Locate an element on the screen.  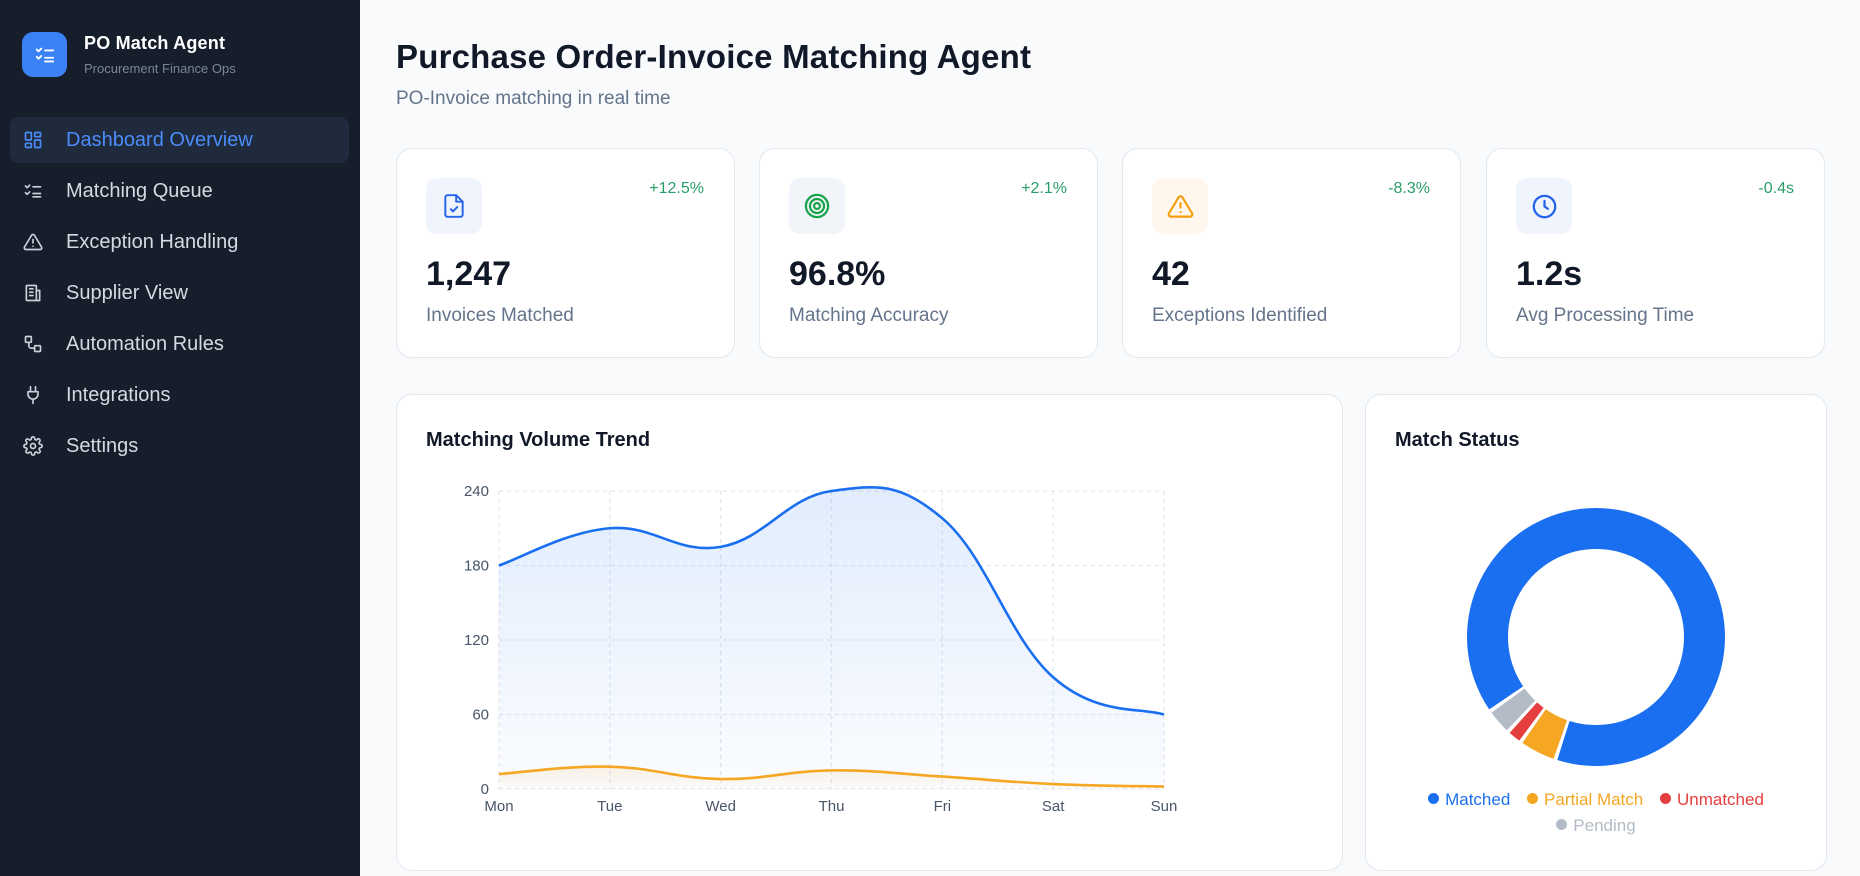
sidebar-item-label: Matching Queue is located at coordinates (139, 190).